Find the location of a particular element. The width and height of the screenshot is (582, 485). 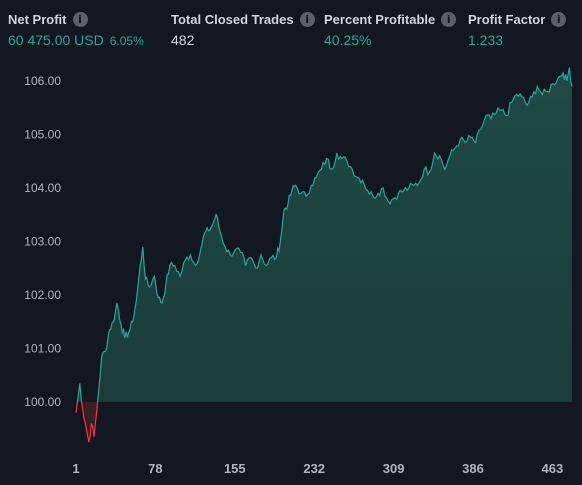

stat-label: Profit Factor is located at coordinates (507, 19).